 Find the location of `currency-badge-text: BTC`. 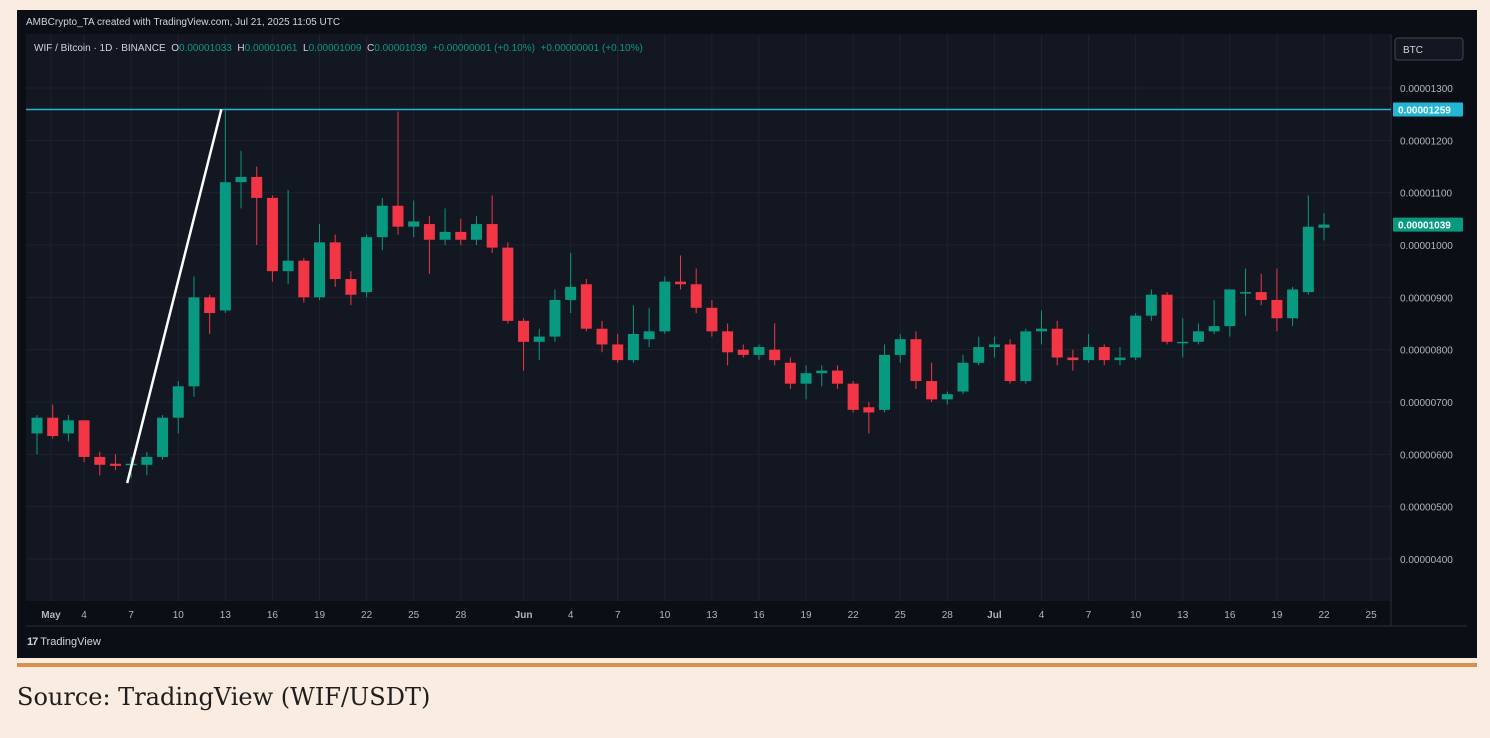

currency-badge-text: BTC is located at coordinates (1413, 50).